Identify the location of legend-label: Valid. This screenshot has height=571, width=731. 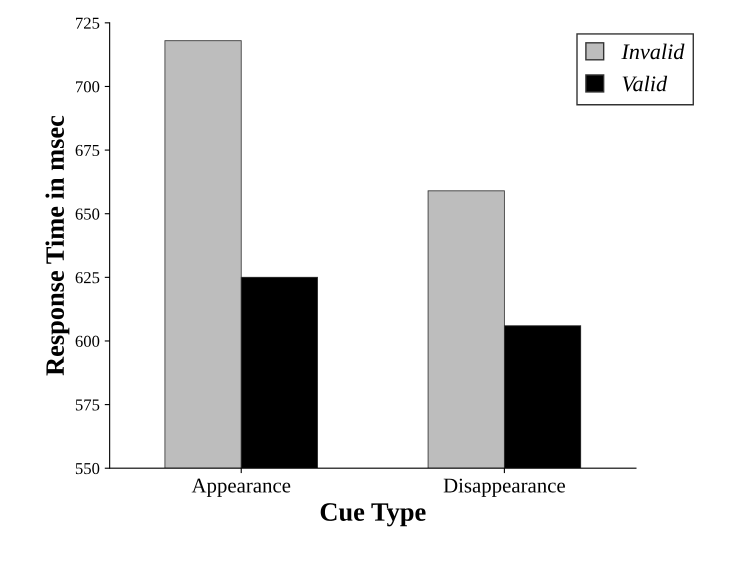
(645, 84).